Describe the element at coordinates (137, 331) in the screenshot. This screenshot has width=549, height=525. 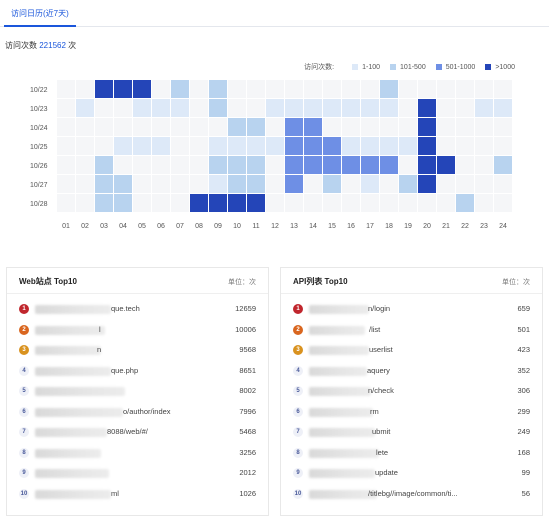
I see `list-item: 2 l 10006` at that location.